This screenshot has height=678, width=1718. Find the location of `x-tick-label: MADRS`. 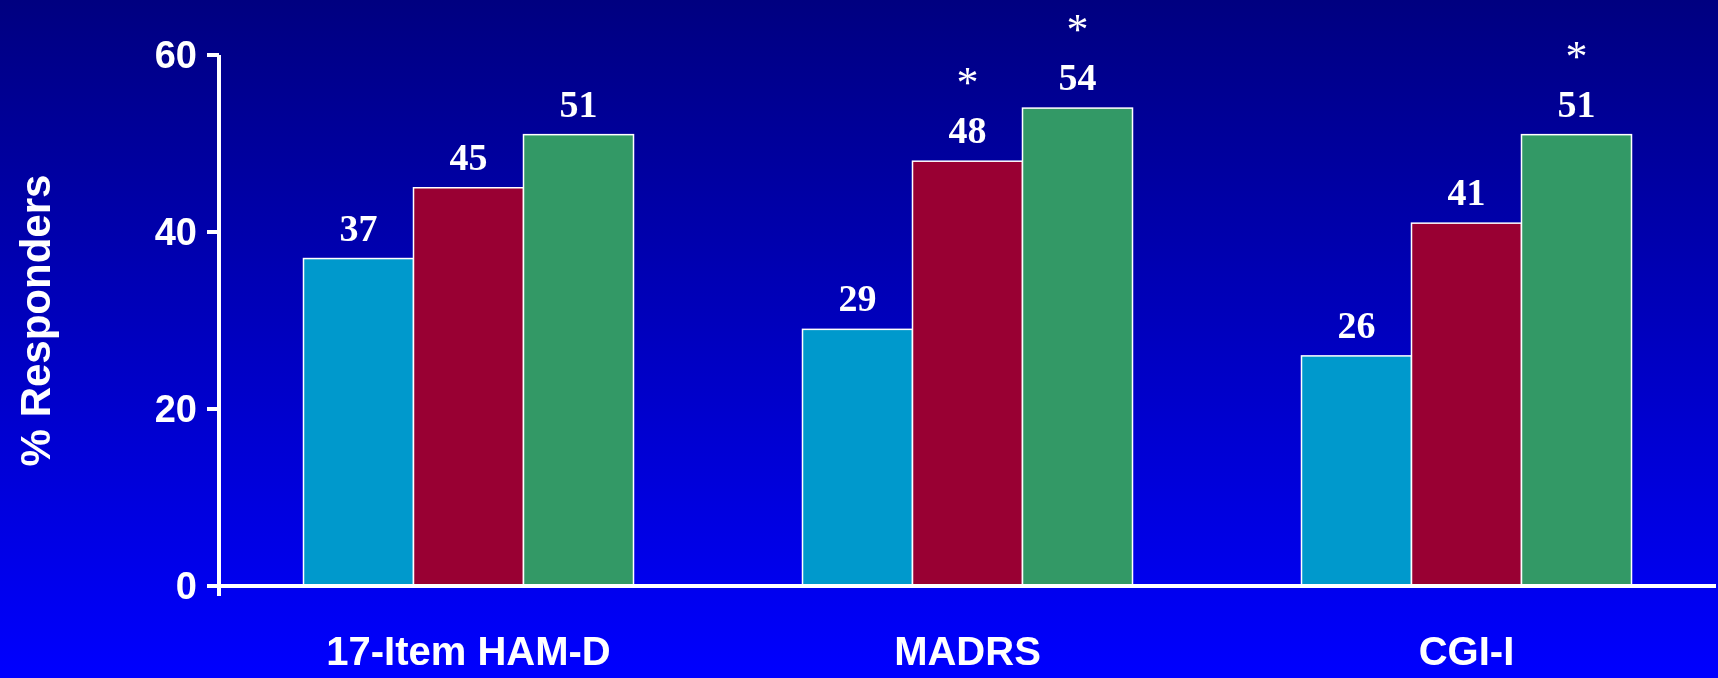

x-tick-label: MADRS is located at coordinates (967, 651).